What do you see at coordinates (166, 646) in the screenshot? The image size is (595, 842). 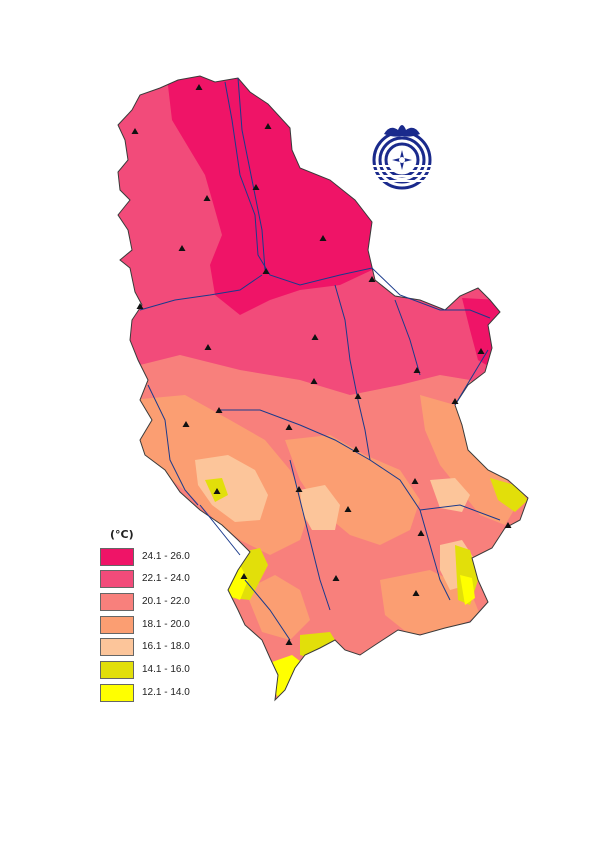 I see `legend-label: 16.1 - 18.0` at bounding box center [166, 646].